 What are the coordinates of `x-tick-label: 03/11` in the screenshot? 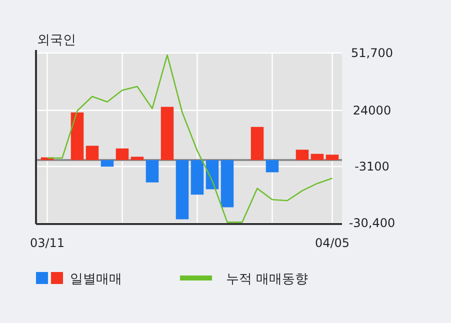 It's located at (47, 243).